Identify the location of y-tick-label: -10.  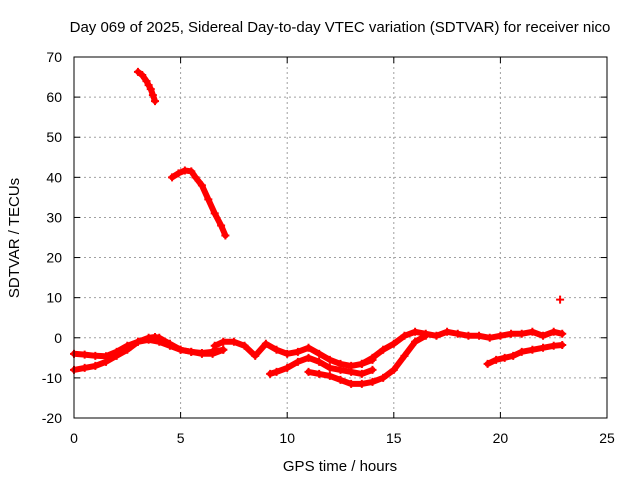
(52, 378).